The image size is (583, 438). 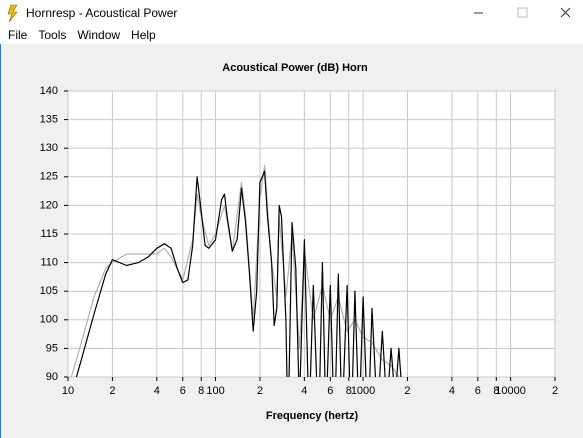 I want to click on x-tick-label: 10000, so click(x=510, y=391).